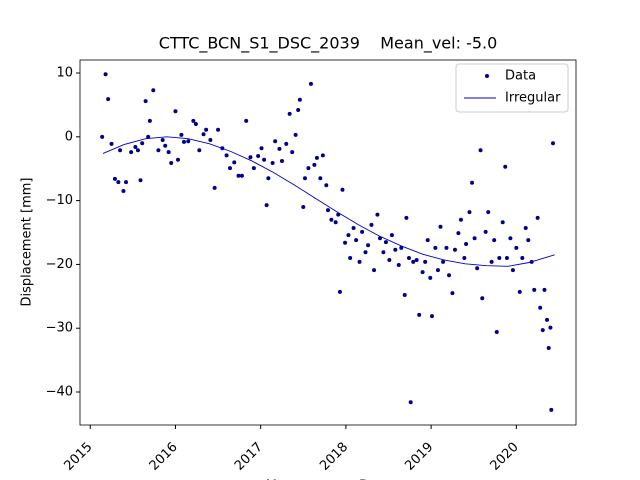 This screenshot has width=640, height=480. What do you see at coordinates (512, 88) in the screenshot?
I see `legend-box` at bounding box center [512, 88].